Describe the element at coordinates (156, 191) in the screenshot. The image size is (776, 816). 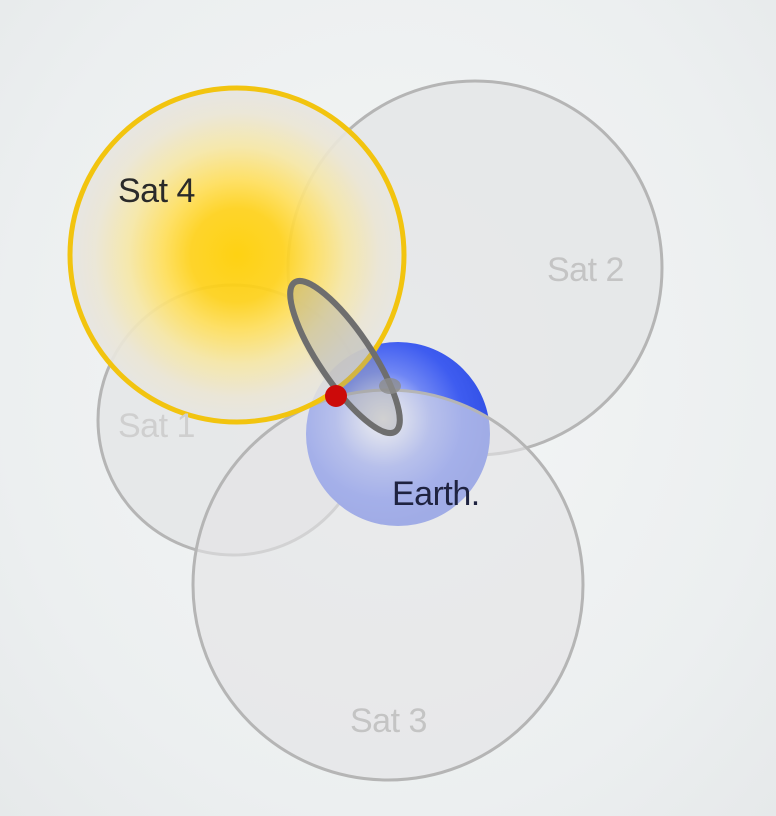
I see `sat4-label: Sat 4` at that location.